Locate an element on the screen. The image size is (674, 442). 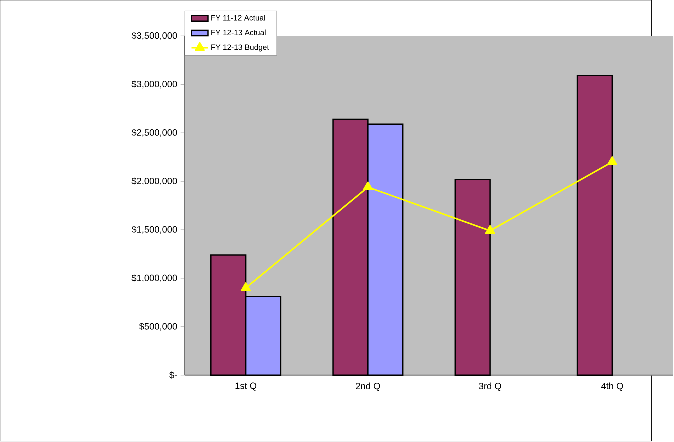
y-tick-label: $- is located at coordinates (174, 376).